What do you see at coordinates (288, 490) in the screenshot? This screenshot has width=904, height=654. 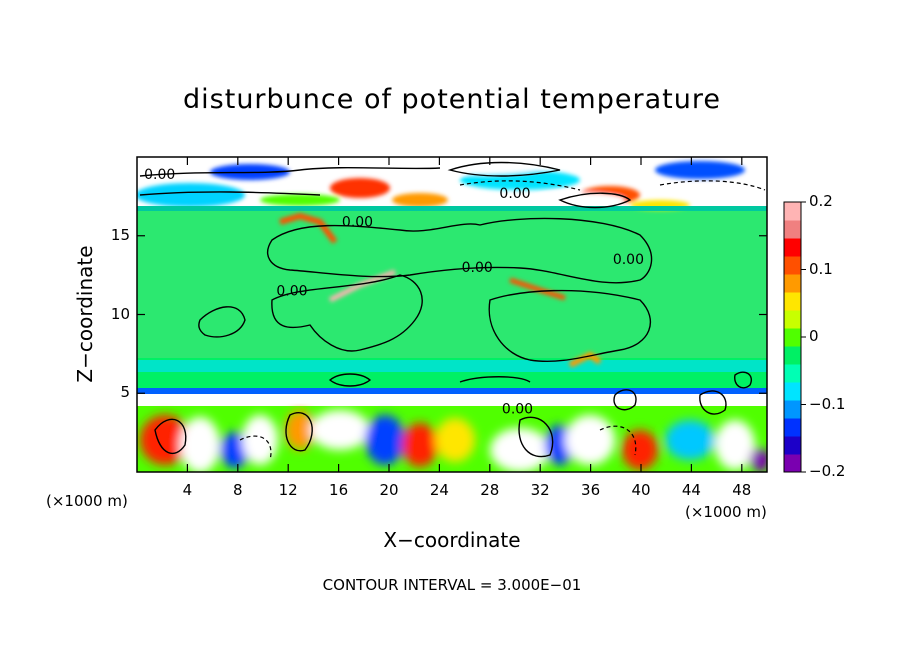 I see `x-tick-label: 12` at bounding box center [288, 490].